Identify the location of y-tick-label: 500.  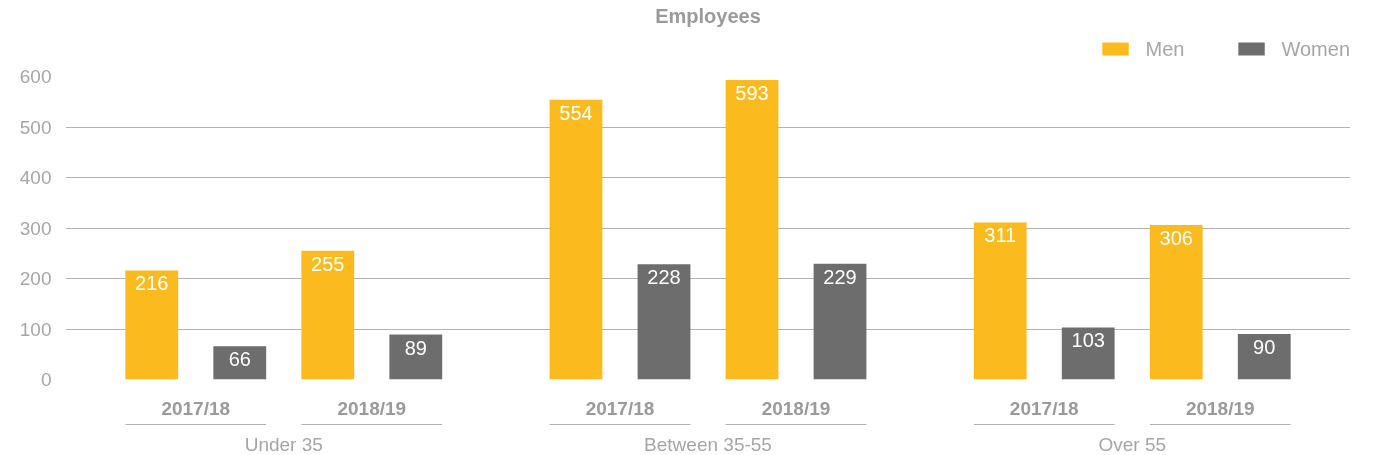
(35, 127).